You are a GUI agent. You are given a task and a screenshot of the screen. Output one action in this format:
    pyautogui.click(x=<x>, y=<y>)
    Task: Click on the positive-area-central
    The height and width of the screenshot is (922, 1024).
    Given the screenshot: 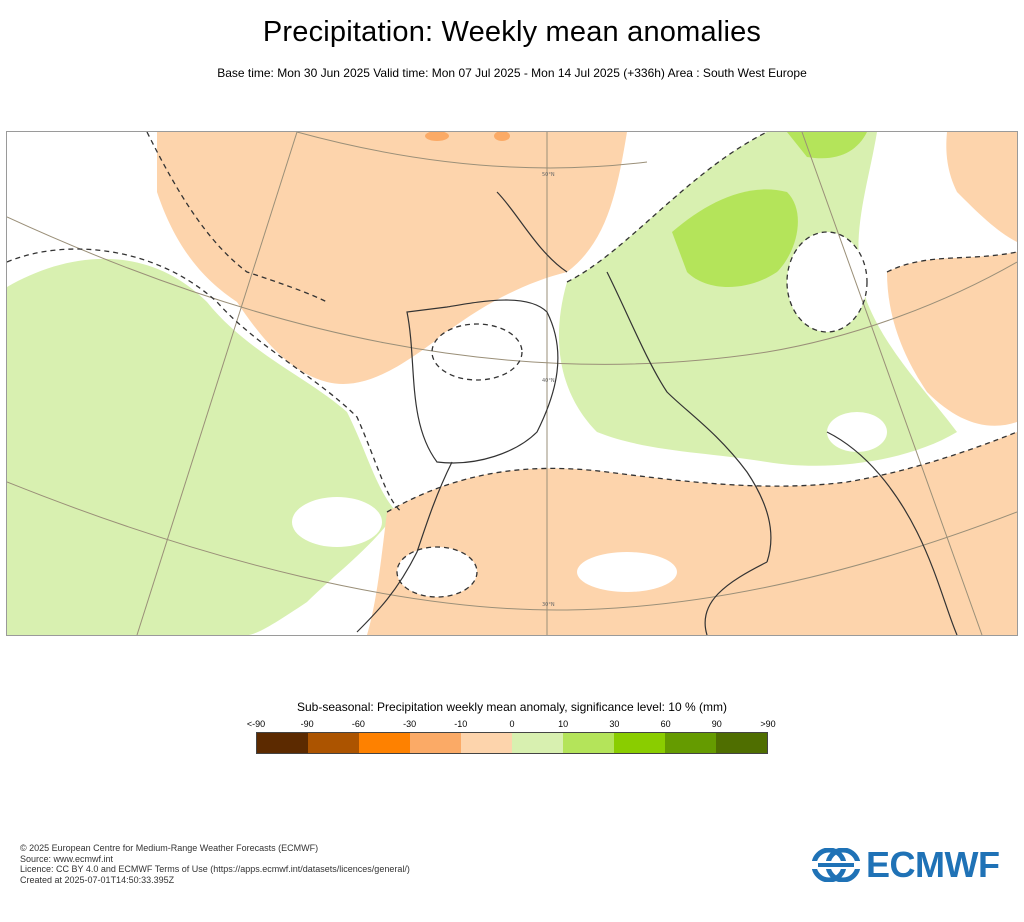 What is the action you would take?
    pyautogui.click(x=757, y=299)
    